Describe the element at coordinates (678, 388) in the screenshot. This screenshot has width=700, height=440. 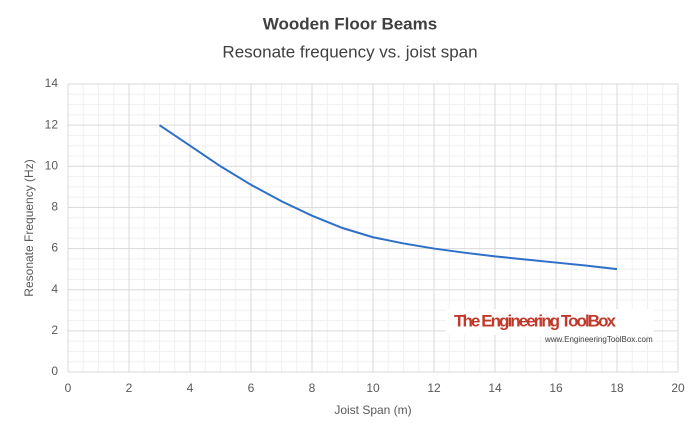
I see `x-tick-label: 20` at that location.